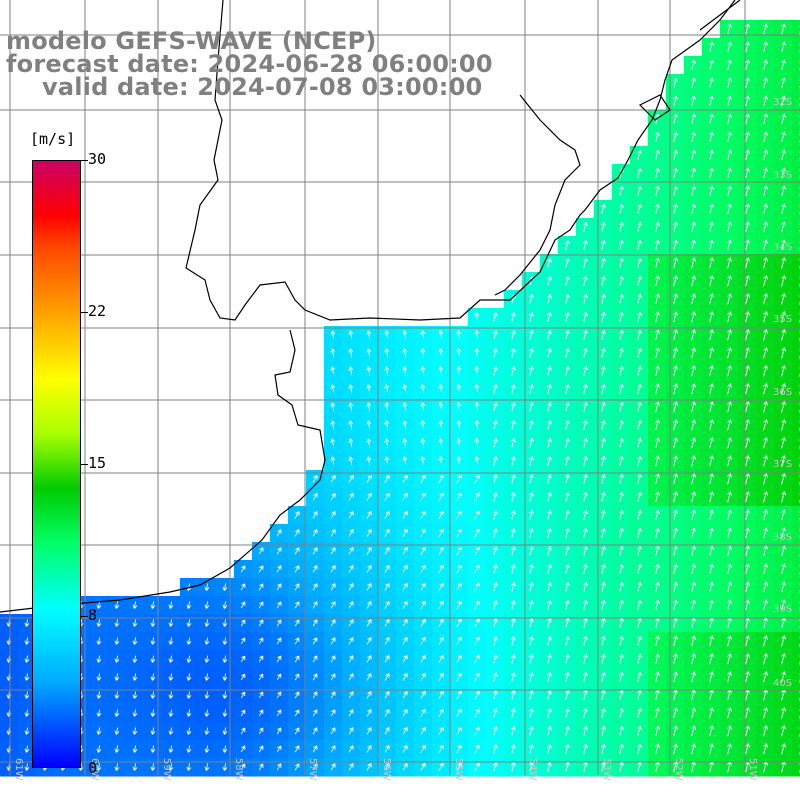  Describe the element at coordinates (458, 769) in the screenshot. I see `lon-label: 55W` at that location.